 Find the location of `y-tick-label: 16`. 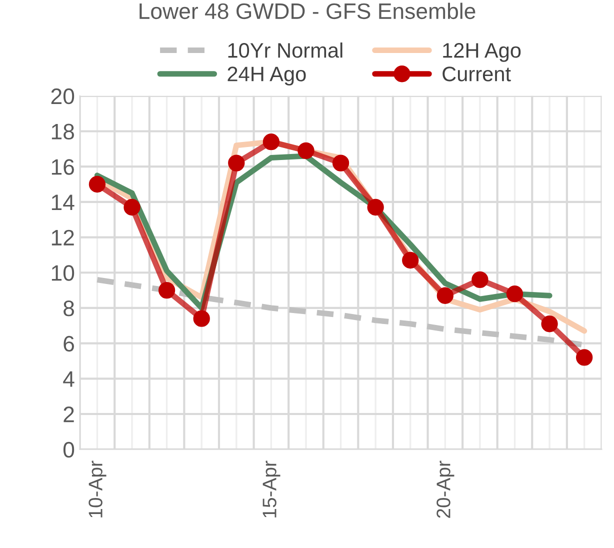

y-tick-label: 16 is located at coordinates (63, 167).